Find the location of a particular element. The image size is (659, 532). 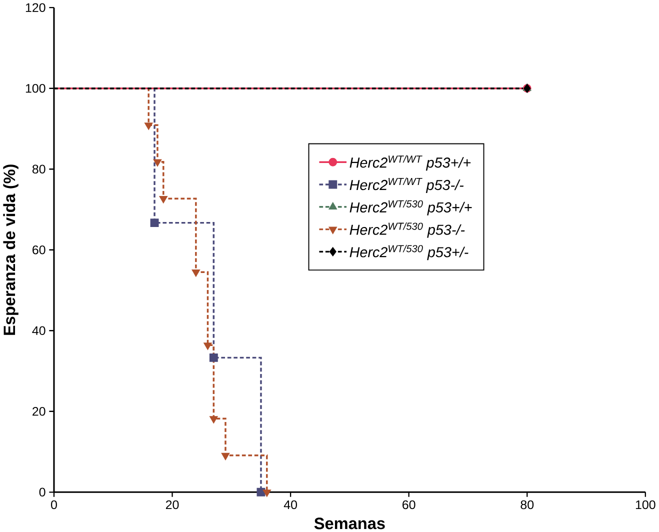

x-axis-title: Semanas is located at coordinates (349, 523).